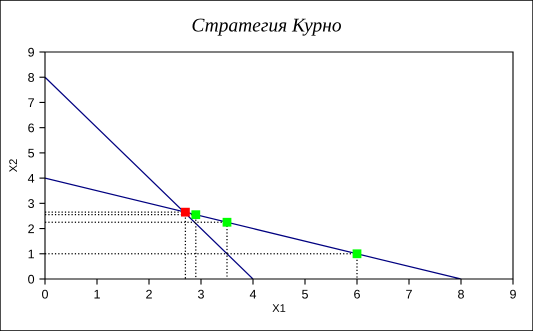 The width and height of the screenshot is (533, 331). What do you see at coordinates (31, 229) in the screenshot?
I see `y-tick-label: 2` at bounding box center [31, 229].